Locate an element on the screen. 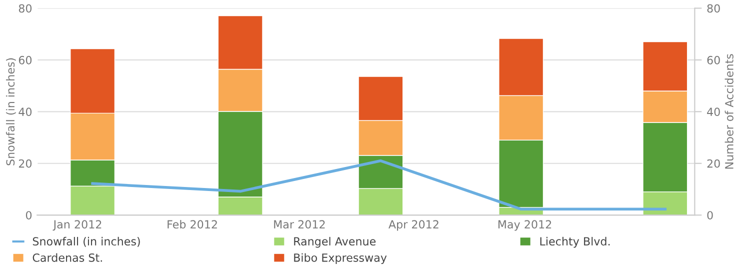 The height and width of the screenshot is (274, 743). x-tick-label: May 2012 is located at coordinates (525, 225).